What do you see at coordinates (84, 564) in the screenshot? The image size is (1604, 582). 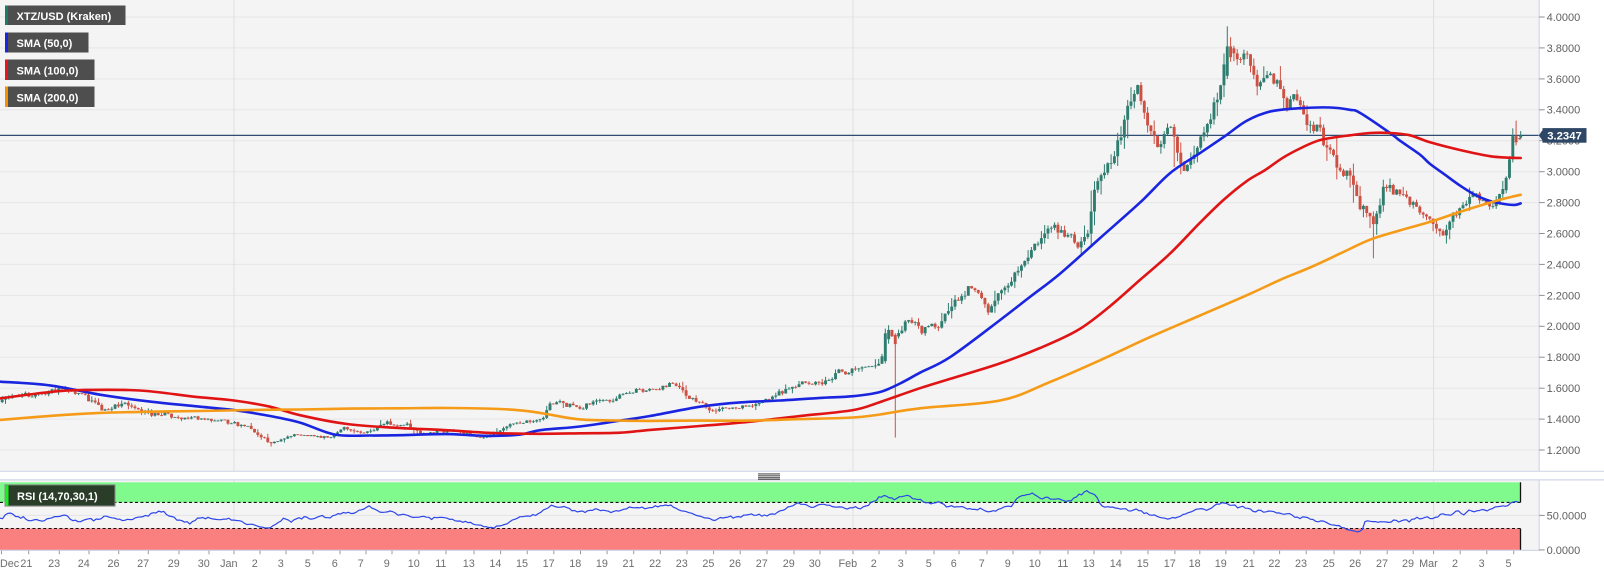 I see `svg-text: 24` at bounding box center [84, 564].